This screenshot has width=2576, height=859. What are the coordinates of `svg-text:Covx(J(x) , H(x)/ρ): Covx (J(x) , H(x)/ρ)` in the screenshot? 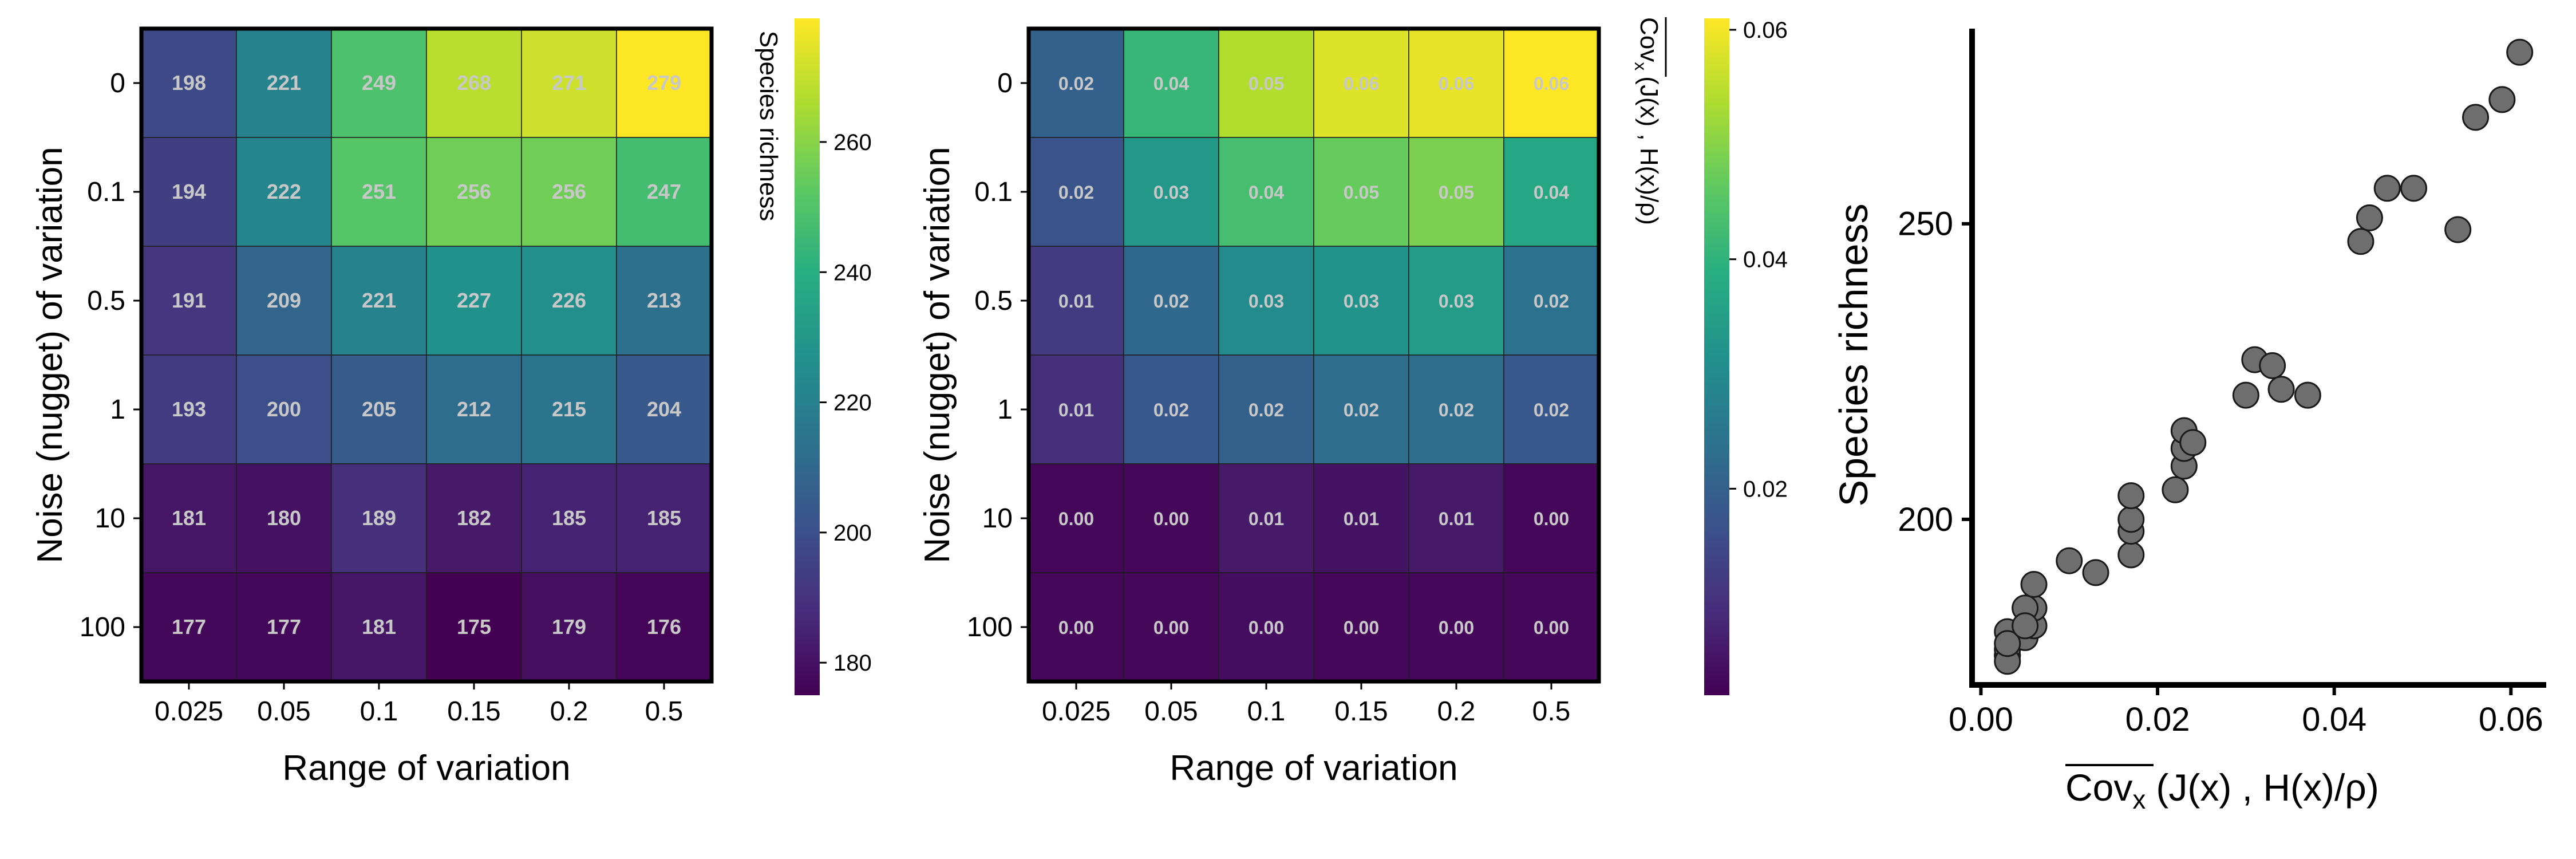 It's located at (1647, 121).